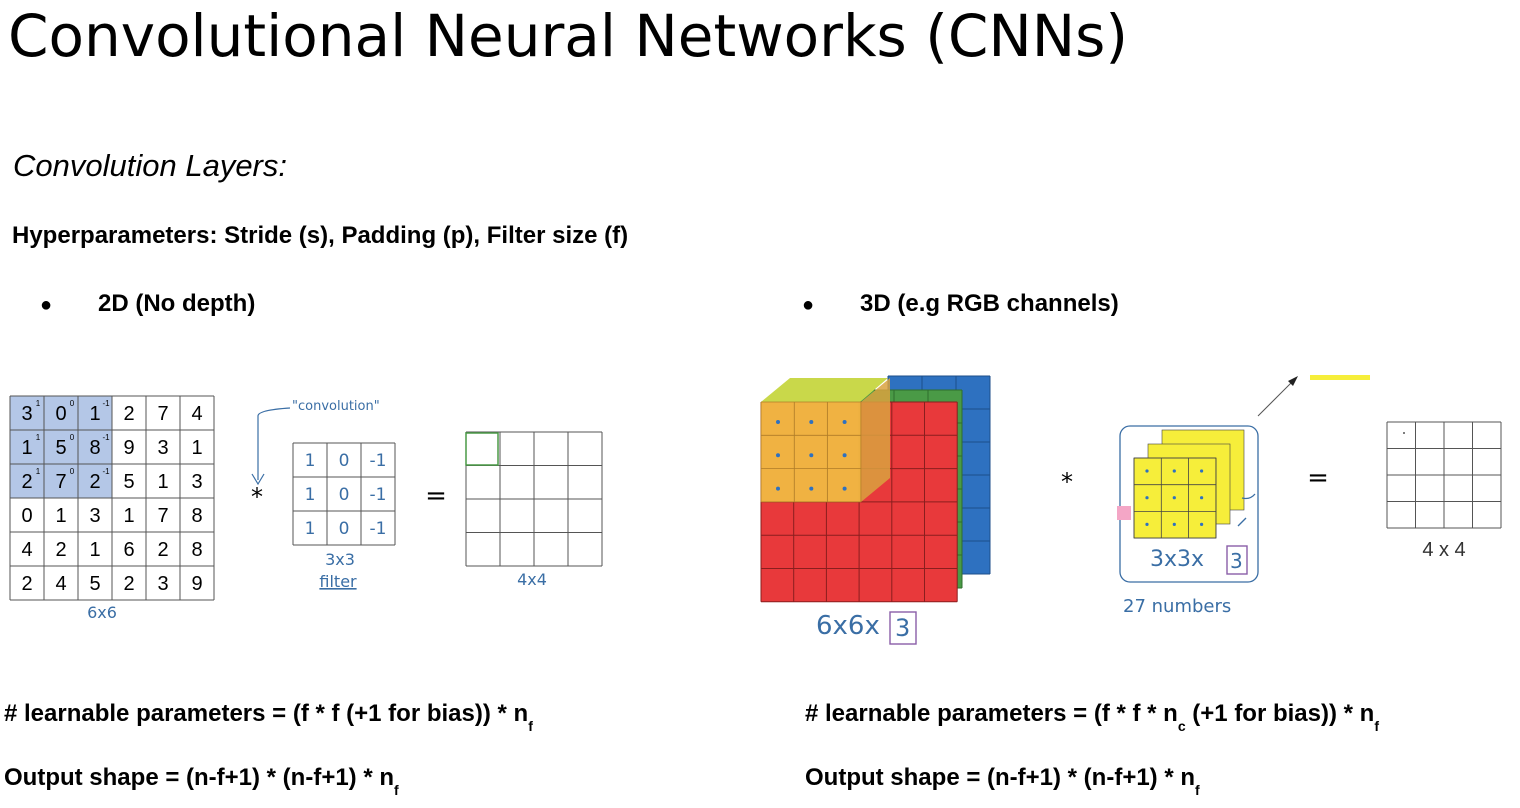 This screenshot has height=808, width=1520. Describe the element at coordinates (1444, 475) in the screenshot. I see `output-matrix-3d-4x4` at that location.